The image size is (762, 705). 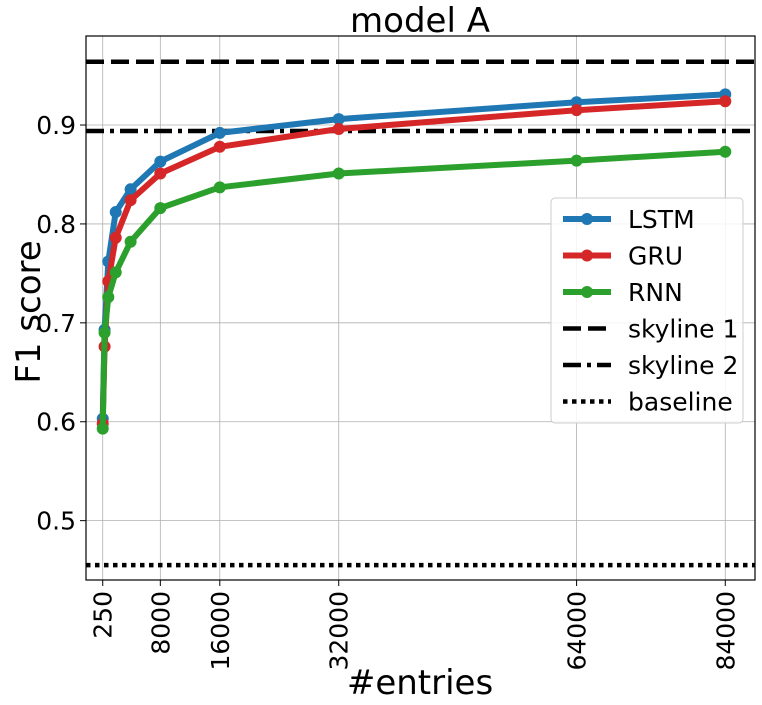 What do you see at coordinates (56, 125) in the screenshot?
I see `y-tick-label: 0.9` at bounding box center [56, 125].